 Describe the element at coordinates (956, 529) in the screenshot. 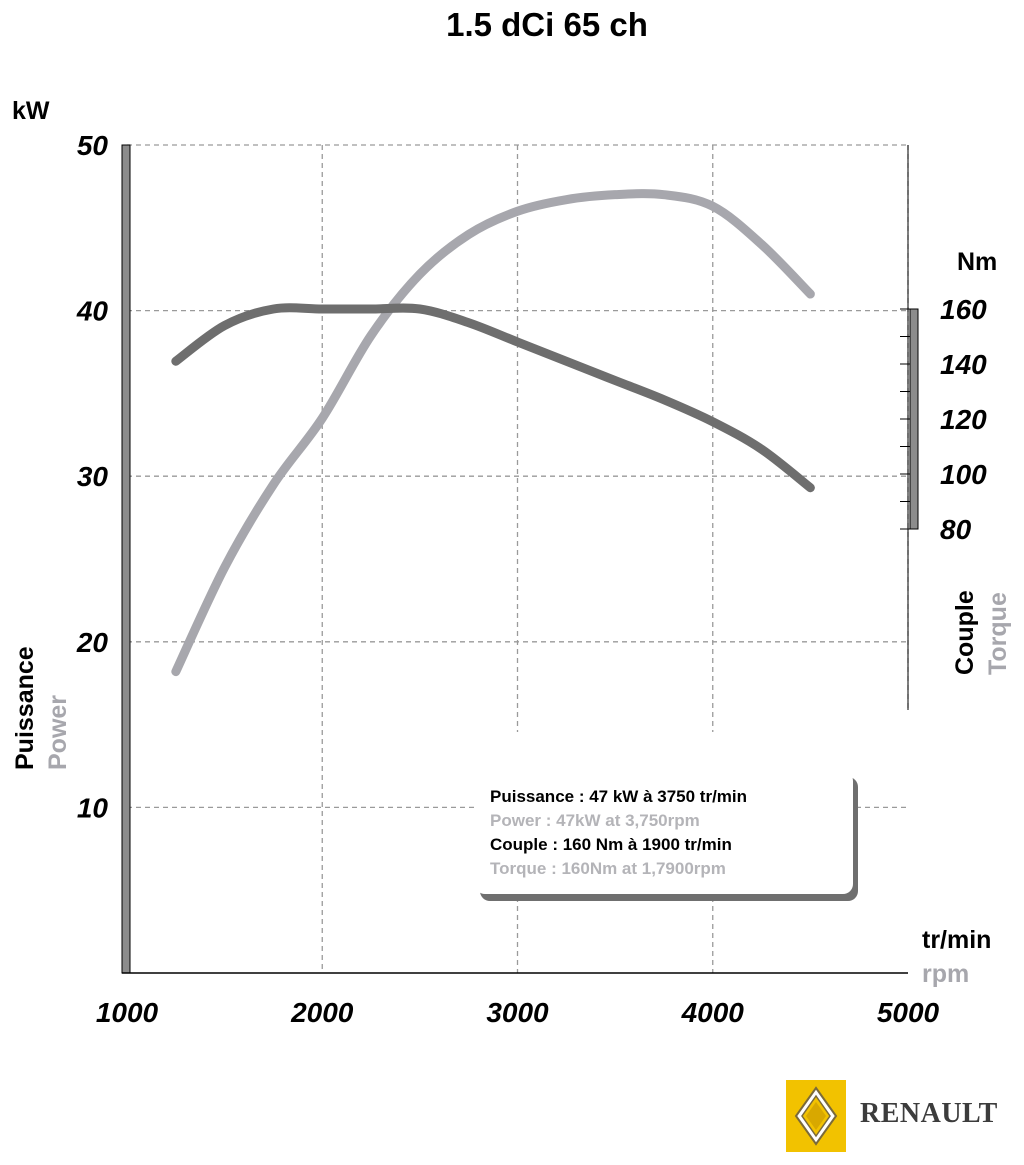

I see `right-tick-label: 80` at that location.